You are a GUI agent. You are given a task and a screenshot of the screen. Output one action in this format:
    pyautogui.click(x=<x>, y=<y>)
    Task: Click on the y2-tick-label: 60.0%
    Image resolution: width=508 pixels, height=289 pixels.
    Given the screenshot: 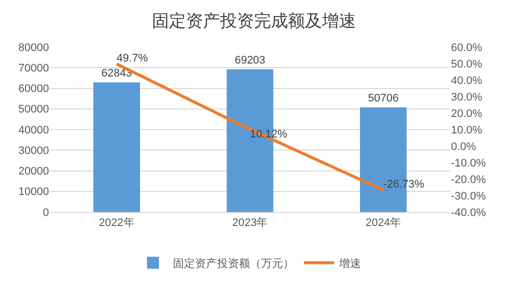 What is the action you would take?
    pyautogui.click(x=466, y=48)
    